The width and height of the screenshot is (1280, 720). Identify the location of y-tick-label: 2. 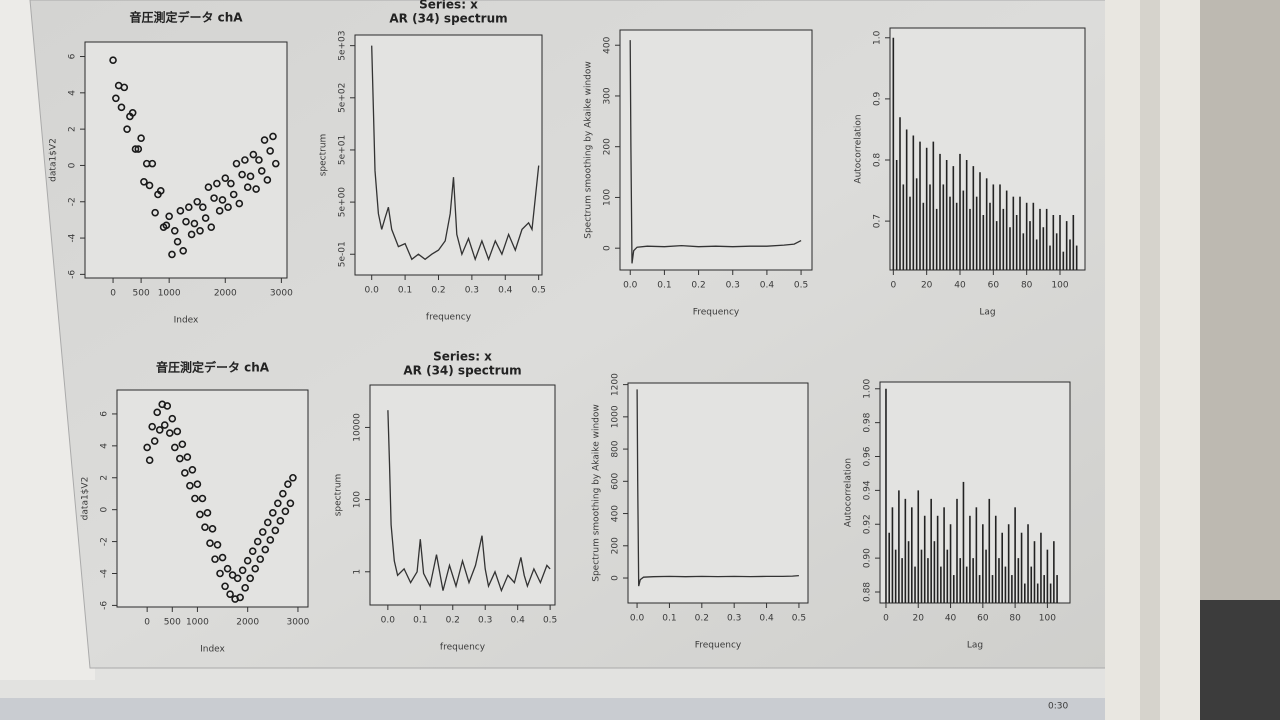
(105, 478).